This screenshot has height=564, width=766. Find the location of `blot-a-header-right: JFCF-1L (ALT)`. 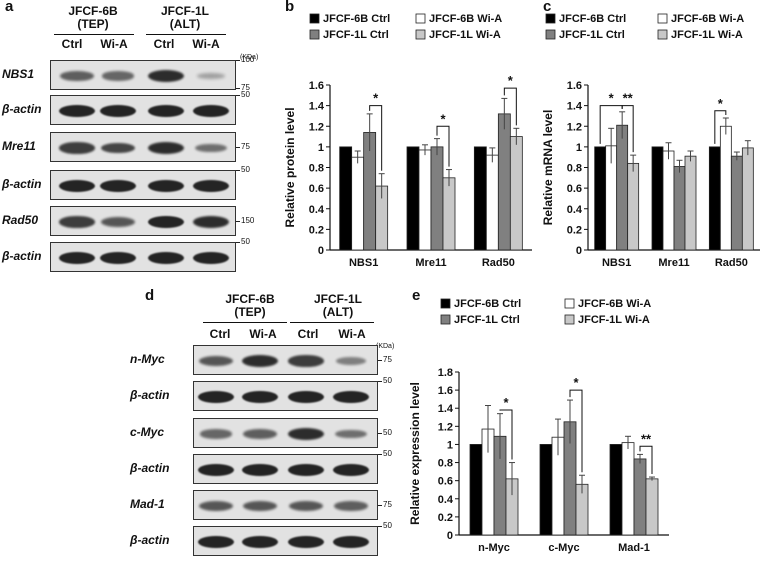

blot-a-header-right: JFCF-1L (ALT) is located at coordinates (185, 18).